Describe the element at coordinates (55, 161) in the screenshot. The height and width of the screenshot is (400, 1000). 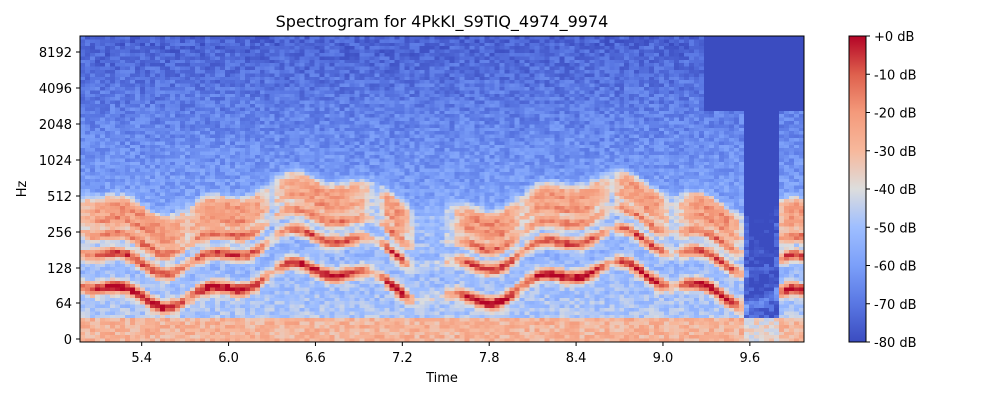
I see `y-tick-label: 1024` at that location.